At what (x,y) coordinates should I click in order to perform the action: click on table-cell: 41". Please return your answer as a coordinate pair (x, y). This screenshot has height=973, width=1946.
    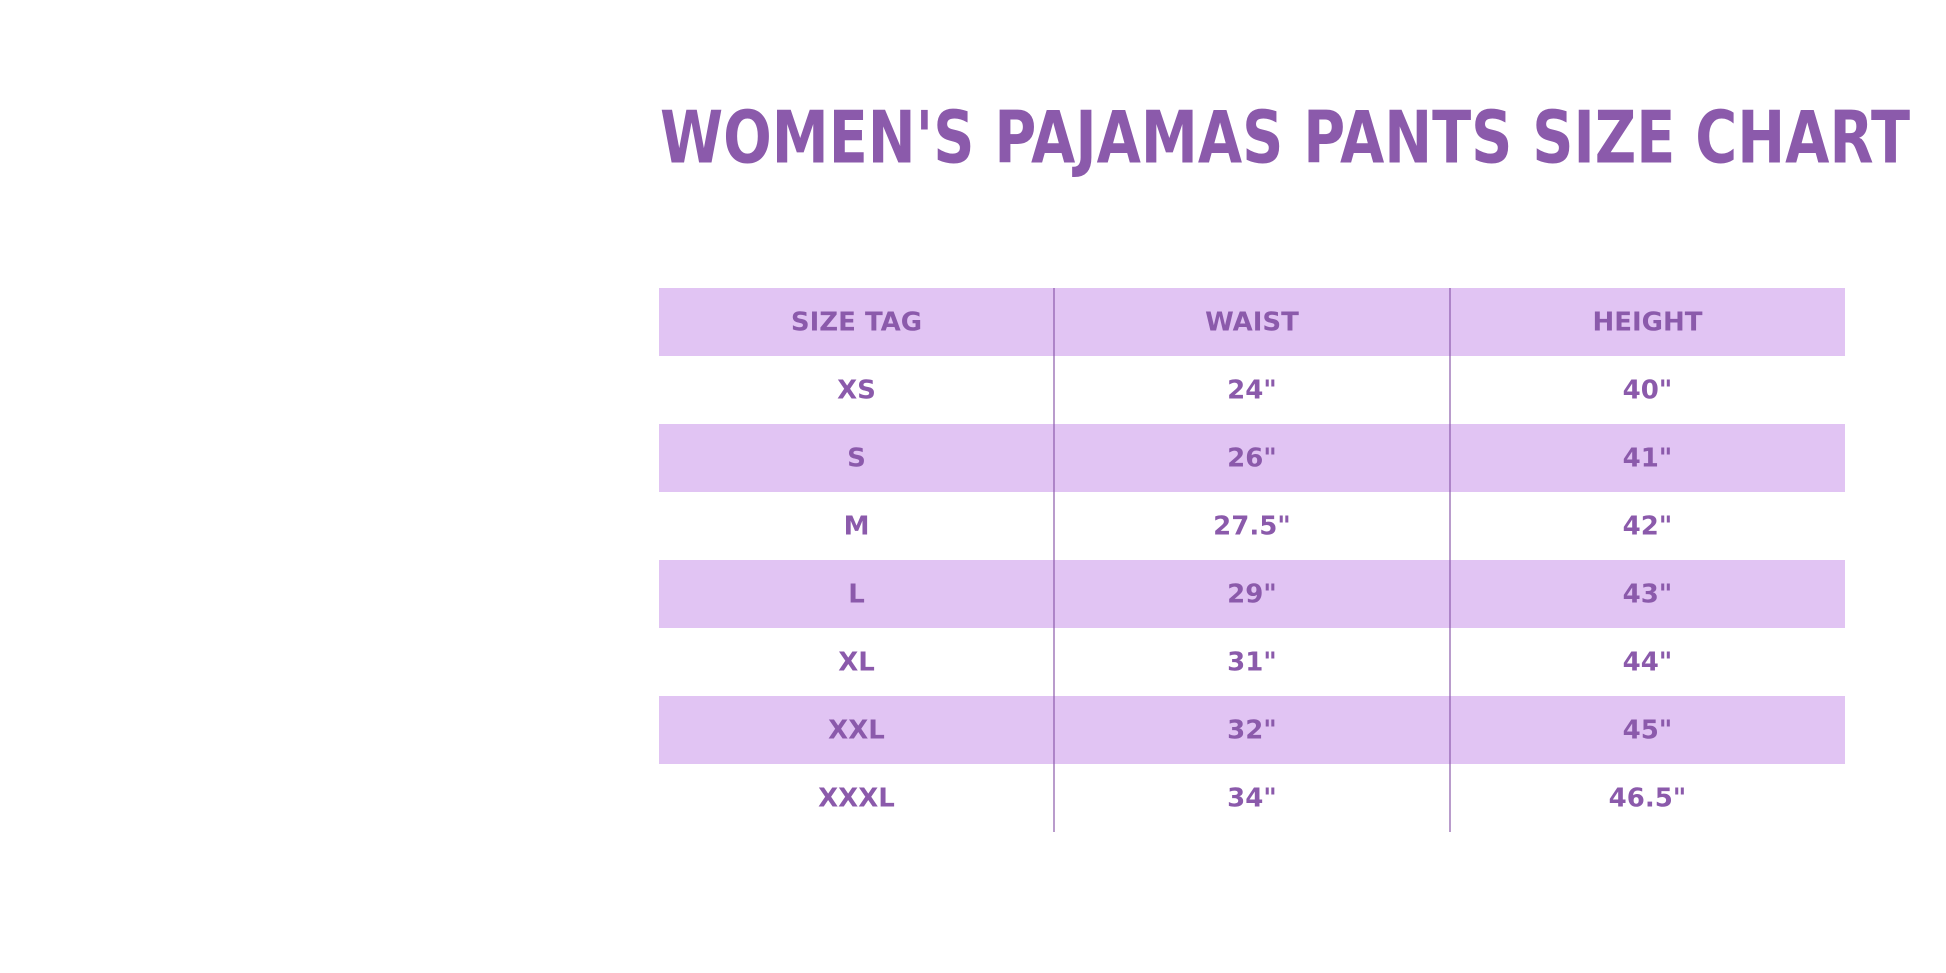
    Looking at the image, I should click on (1648, 459).